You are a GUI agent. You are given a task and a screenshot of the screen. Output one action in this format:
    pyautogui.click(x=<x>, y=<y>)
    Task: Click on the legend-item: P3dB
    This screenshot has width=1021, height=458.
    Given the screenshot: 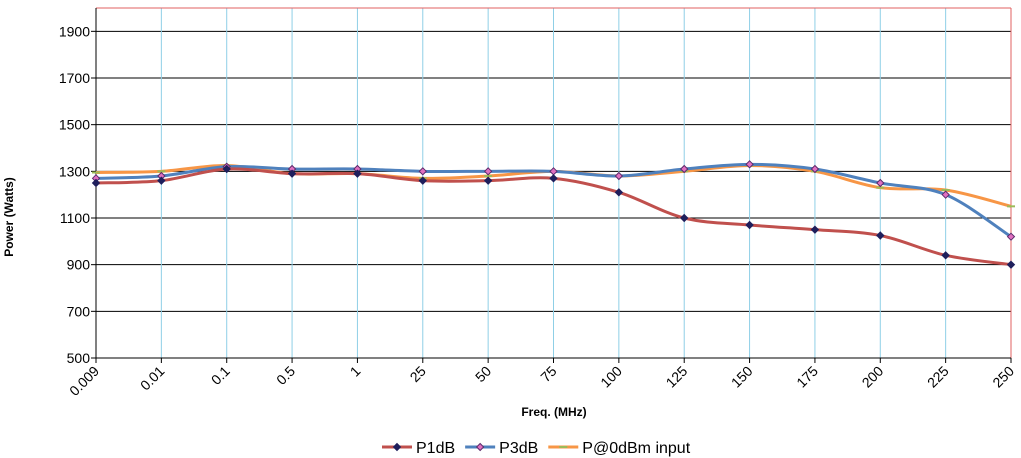 What is the action you would take?
    pyautogui.click(x=501, y=448)
    